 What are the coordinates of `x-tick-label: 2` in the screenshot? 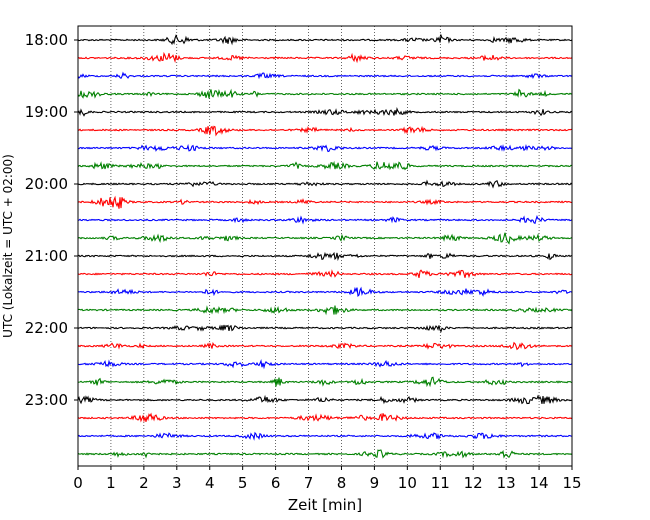 It's located at (144, 483).